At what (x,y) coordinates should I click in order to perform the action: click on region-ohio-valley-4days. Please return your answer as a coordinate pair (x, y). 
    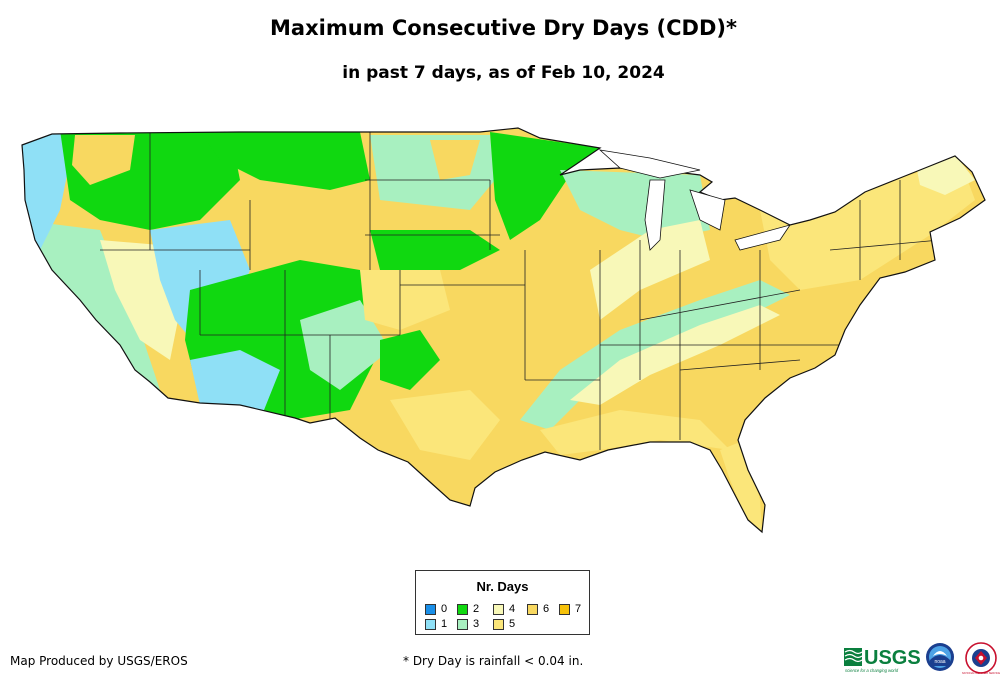
    Looking at the image, I should click on (650, 270).